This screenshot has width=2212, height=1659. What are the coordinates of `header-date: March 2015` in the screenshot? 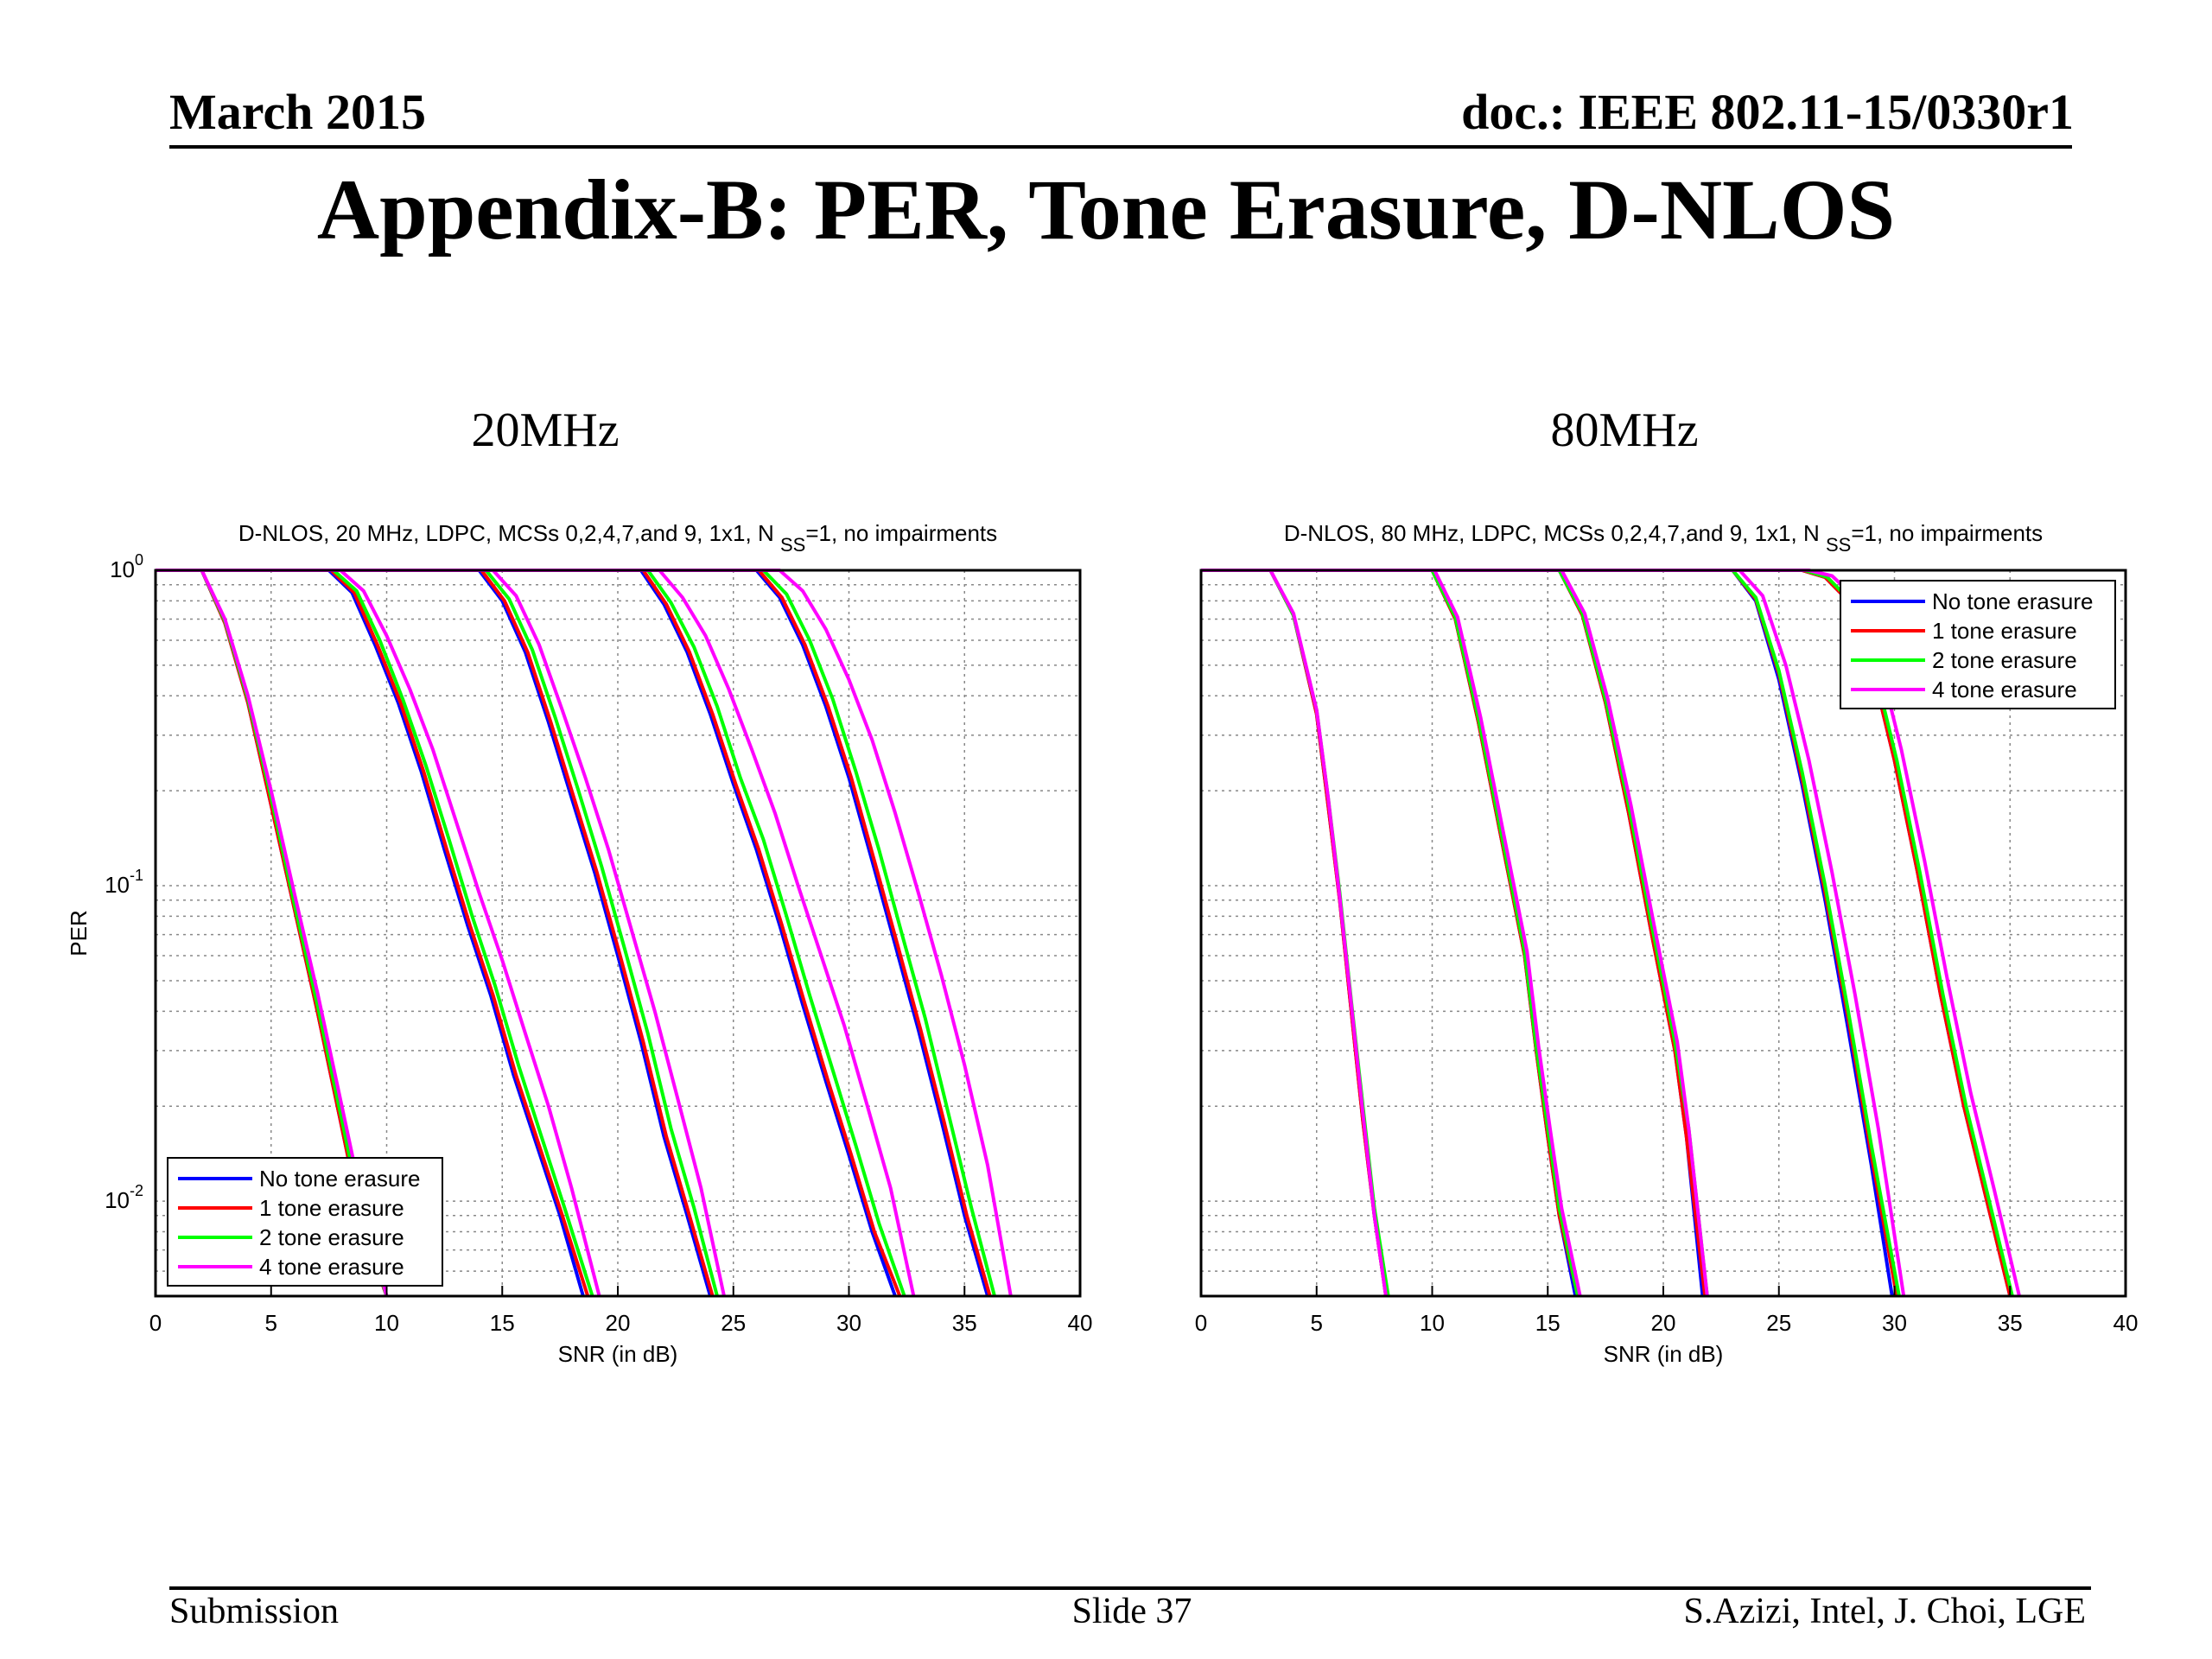 It's located at (297, 112).